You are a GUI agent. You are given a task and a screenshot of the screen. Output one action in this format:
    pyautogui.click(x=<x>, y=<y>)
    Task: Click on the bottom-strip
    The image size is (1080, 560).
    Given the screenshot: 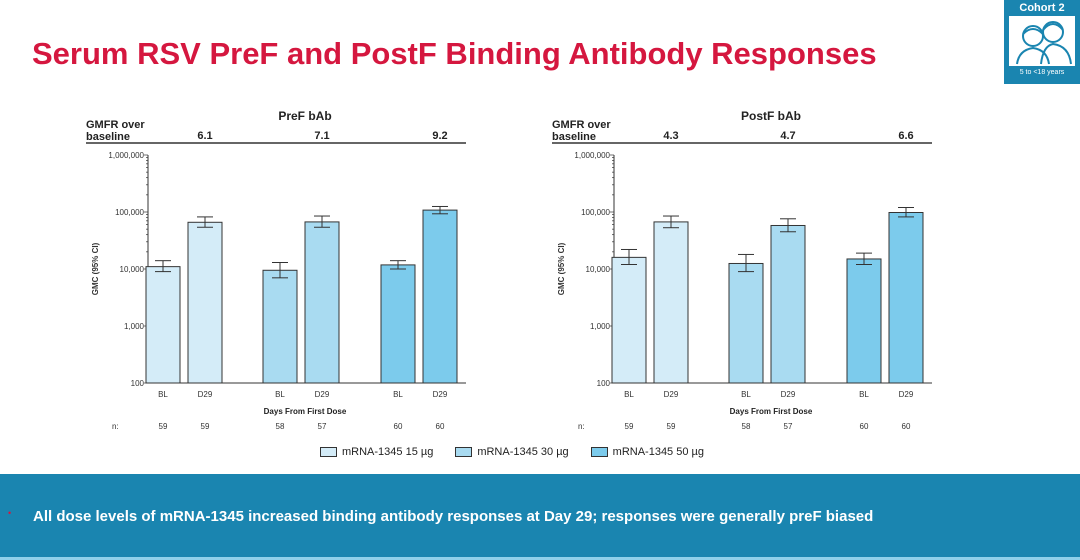 What is the action you would take?
    pyautogui.click(x=540, y=558)
    